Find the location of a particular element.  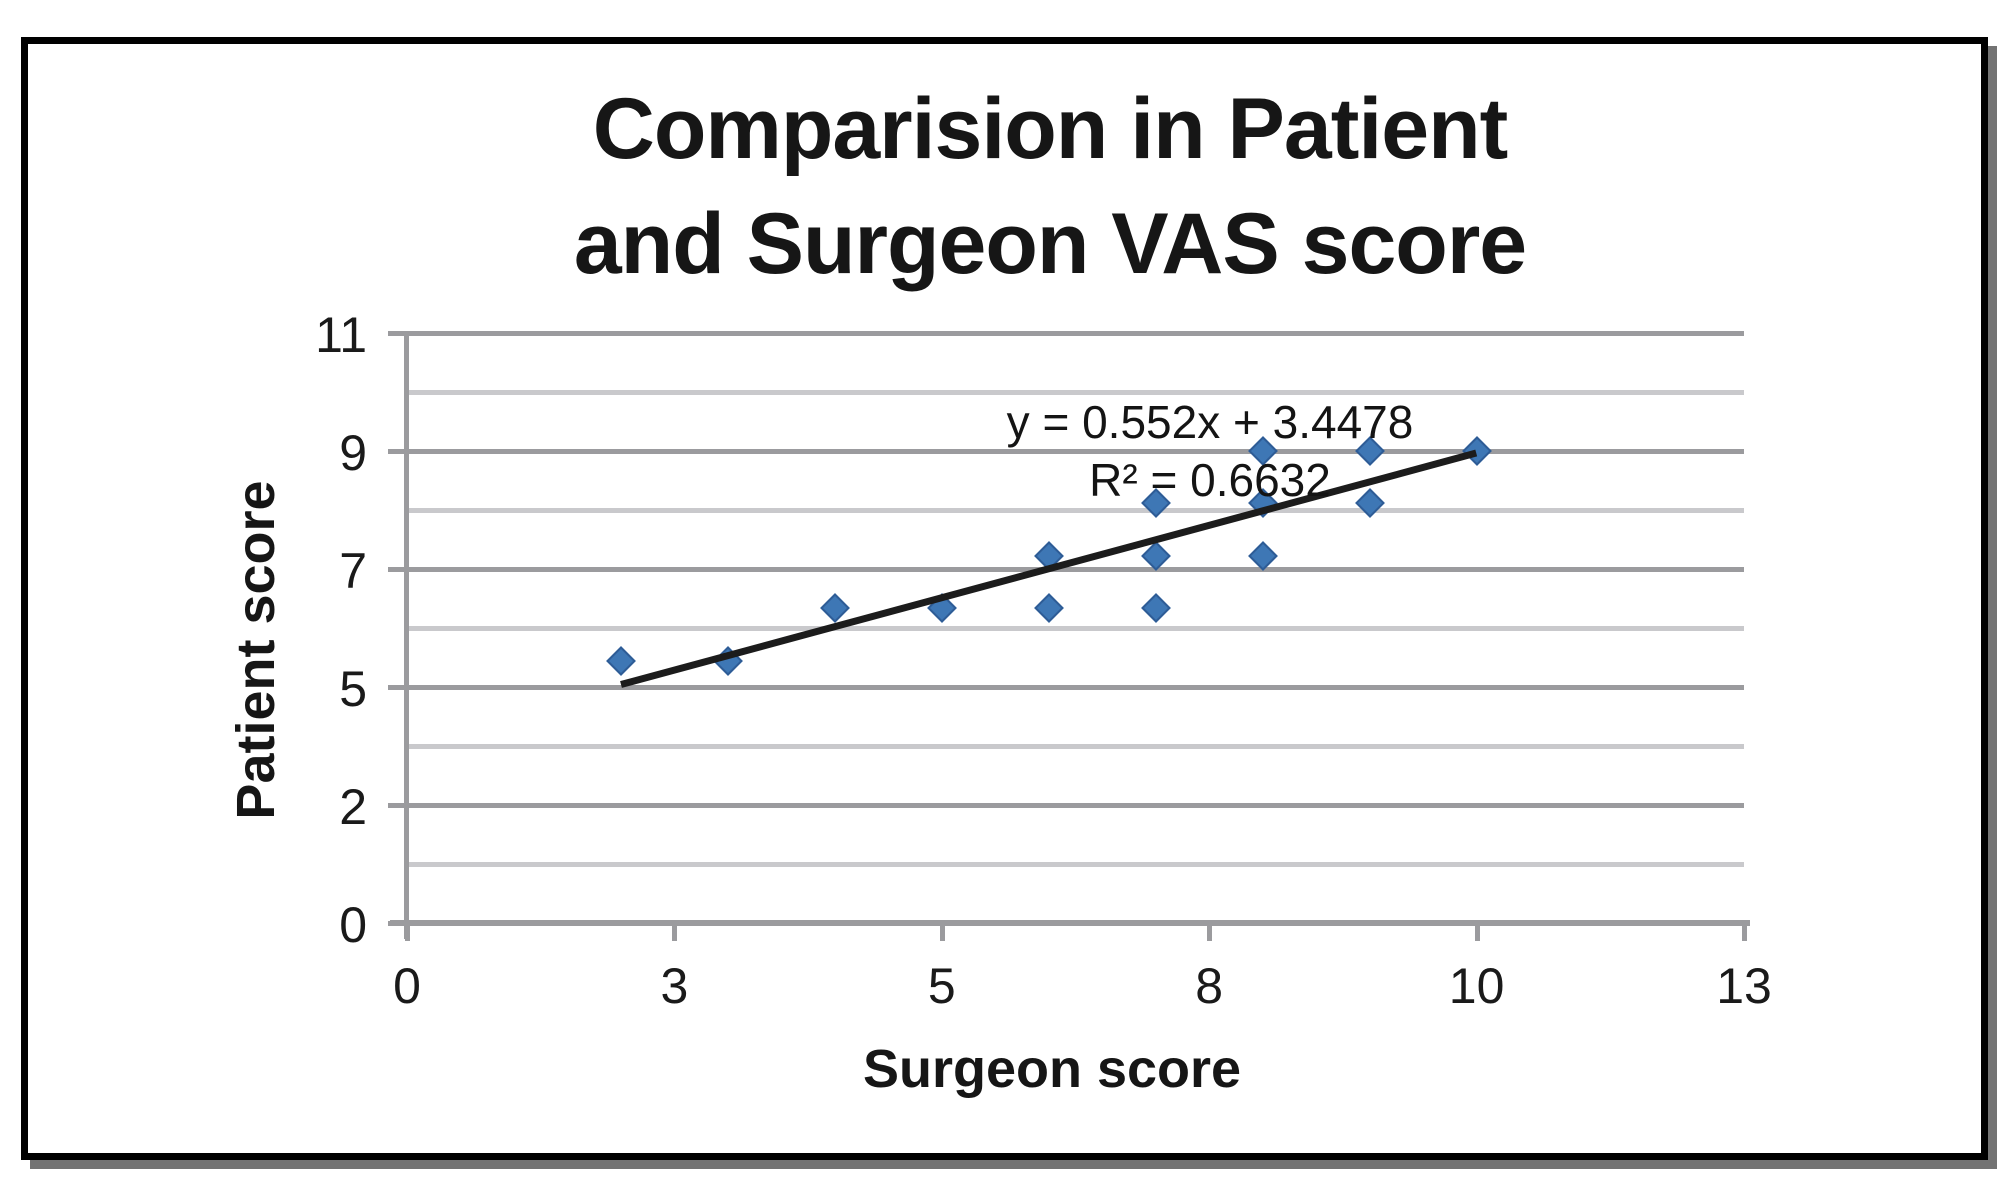

x-tick-label: 0 is located at coordinates (407, 986).